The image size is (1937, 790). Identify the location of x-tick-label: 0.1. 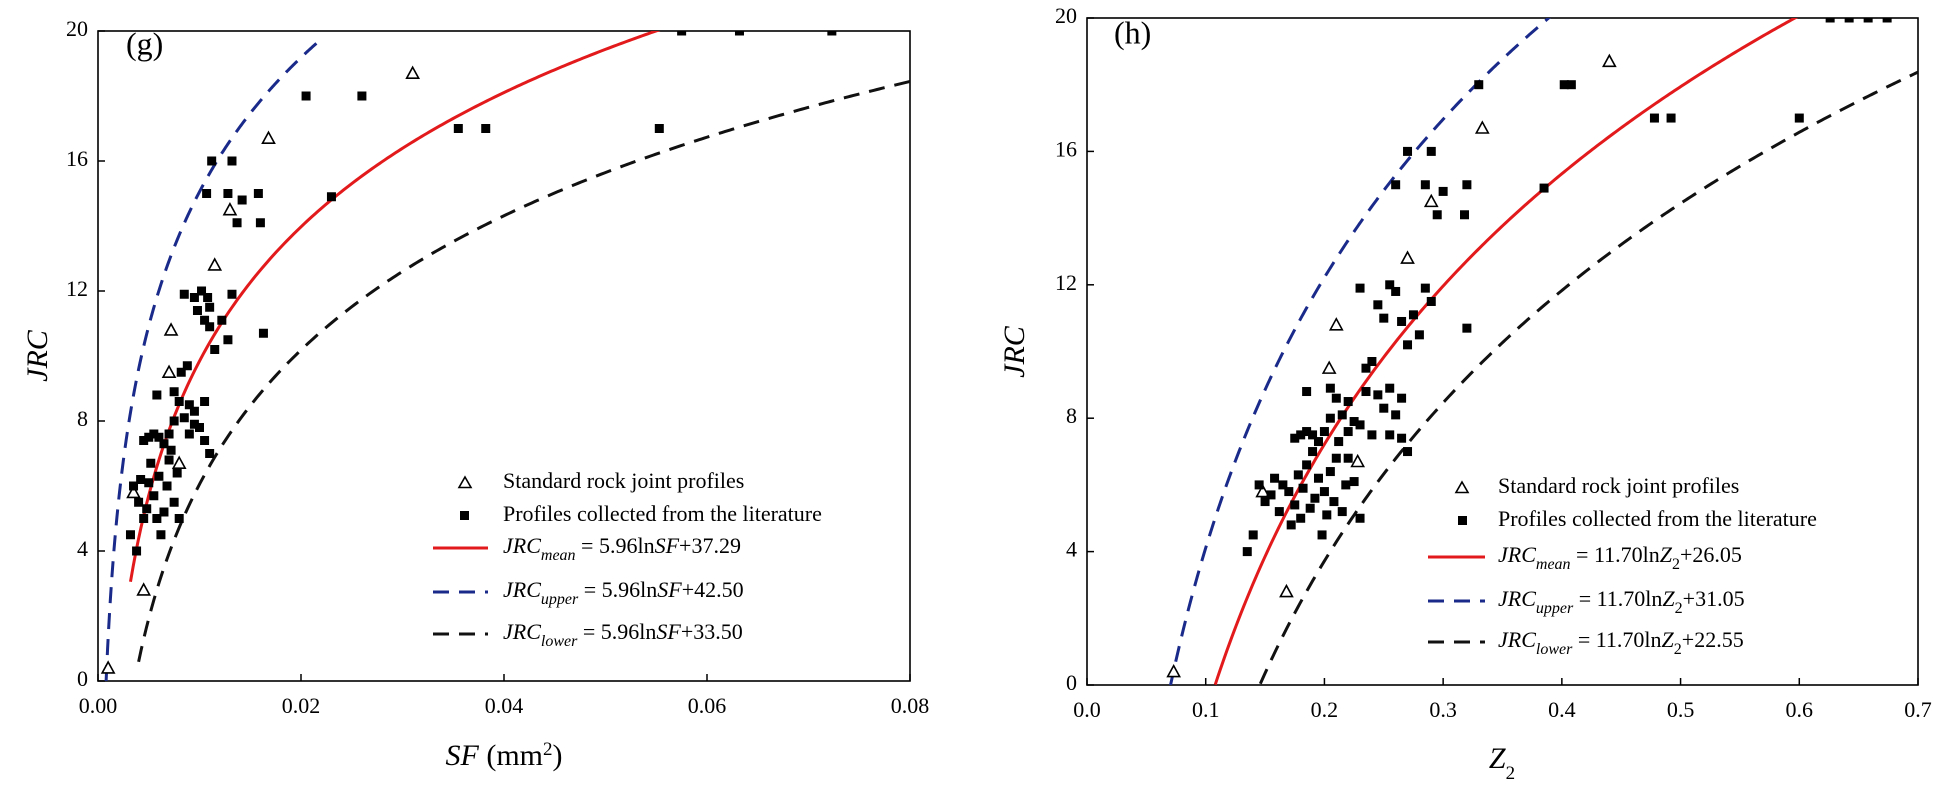
(1206, 709).